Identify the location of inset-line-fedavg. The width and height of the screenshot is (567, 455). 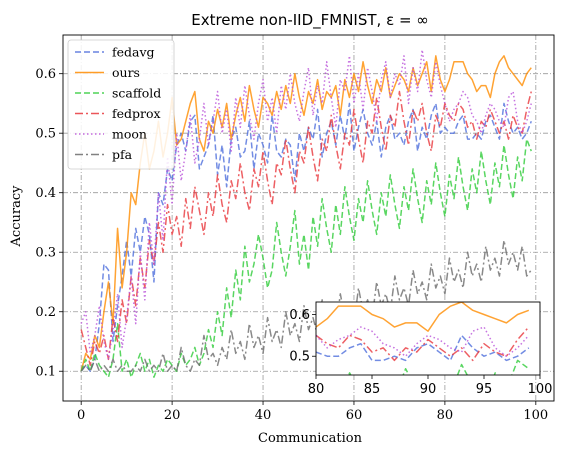
(423, 348).